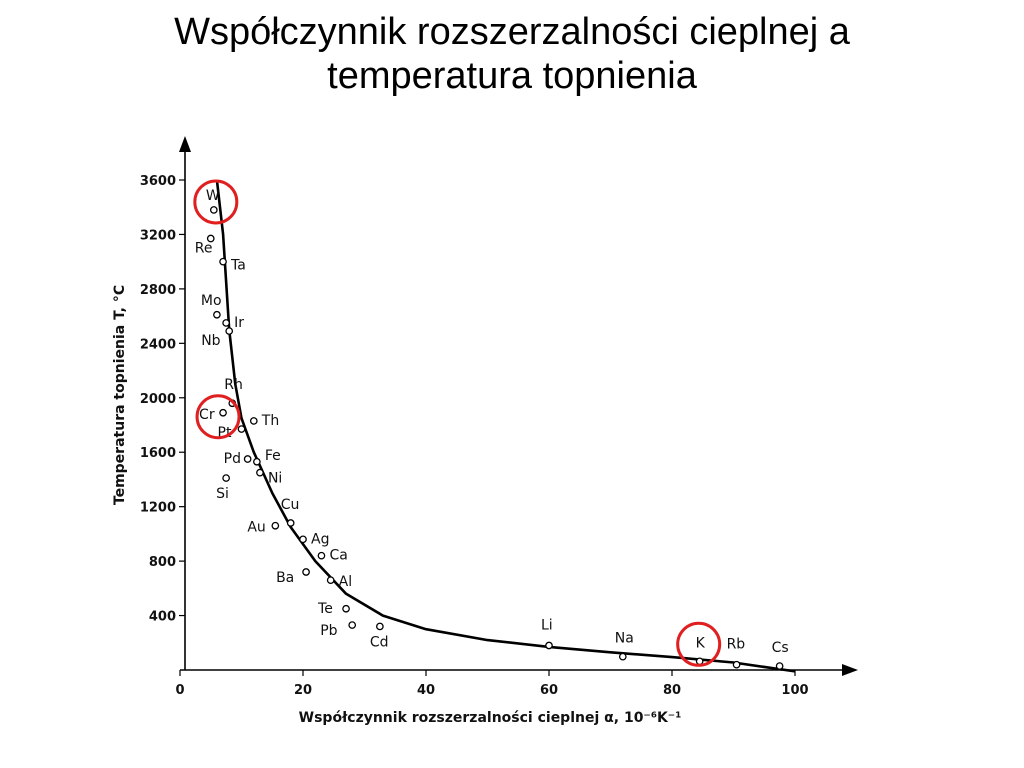  I want to click on point-ba, so click(306, 572).